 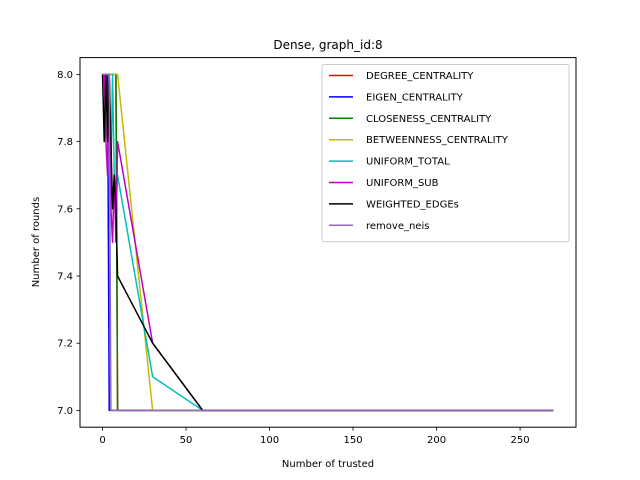 I want to click on legend-label: EIGEN_CENTRALITY, so click(x=415, y=97).